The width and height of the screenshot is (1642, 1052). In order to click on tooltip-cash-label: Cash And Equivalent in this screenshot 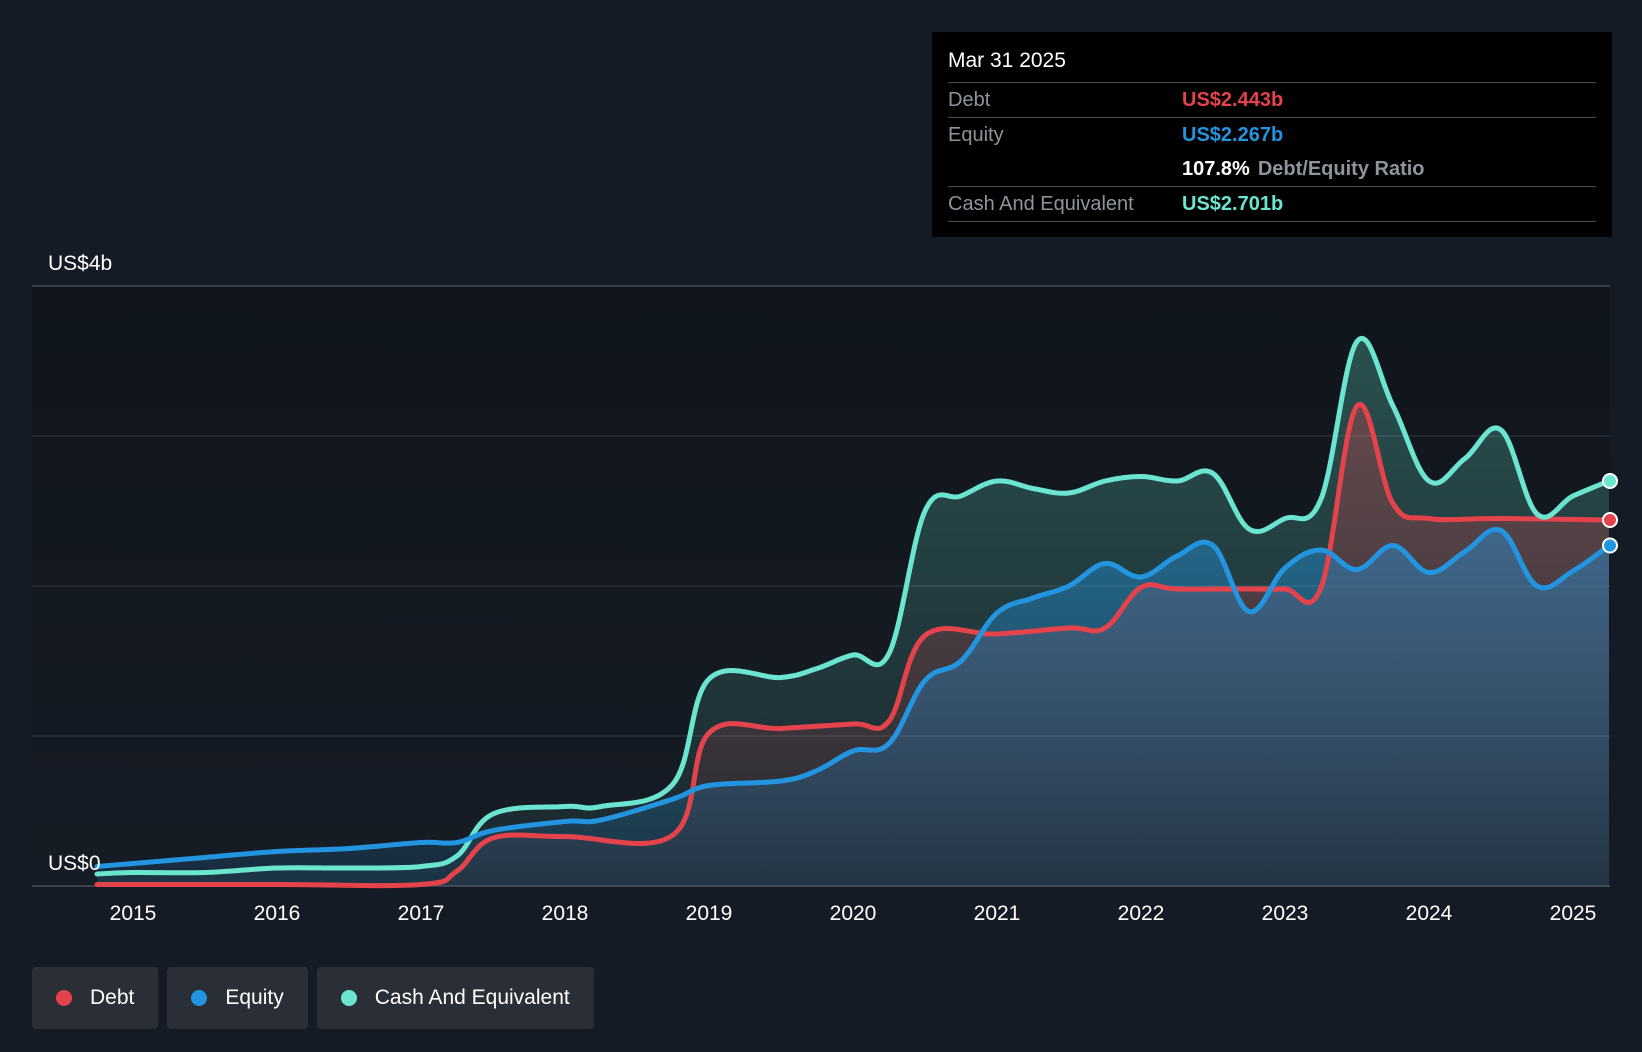, I will do `click(1041, 203)`.